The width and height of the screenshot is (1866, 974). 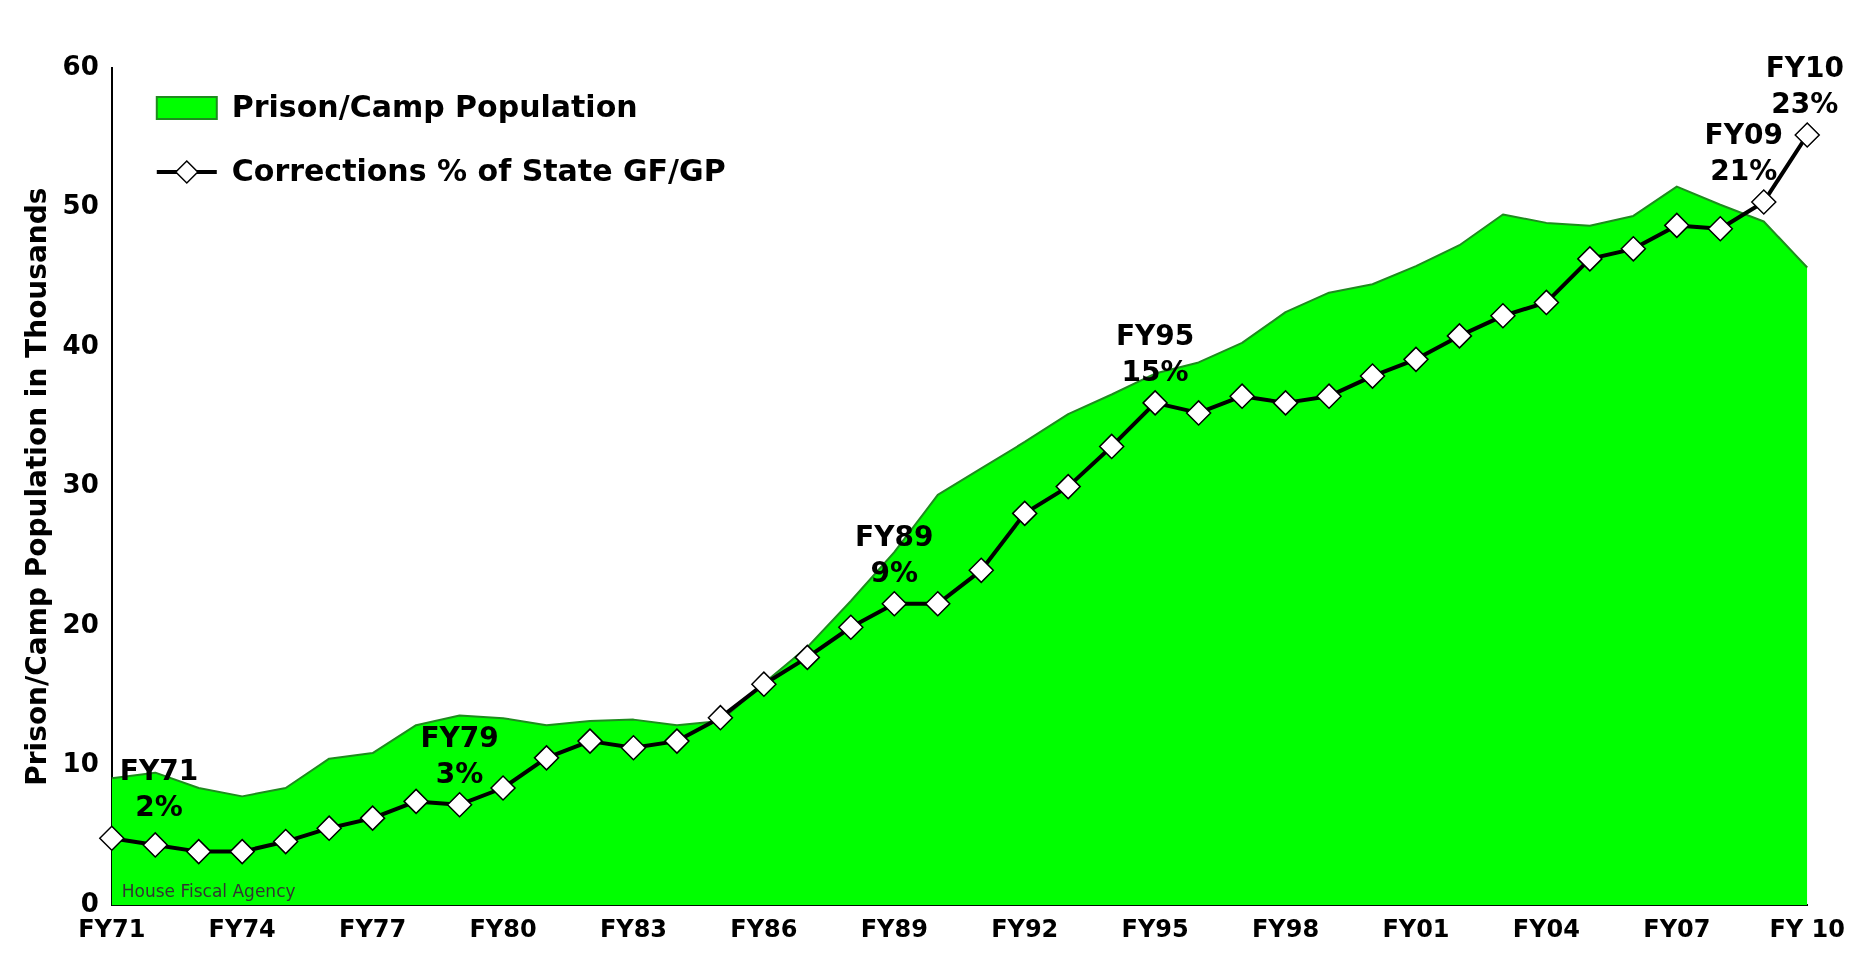 I want to click on x-tick-label: FY07, so click(x=1677, y=928).